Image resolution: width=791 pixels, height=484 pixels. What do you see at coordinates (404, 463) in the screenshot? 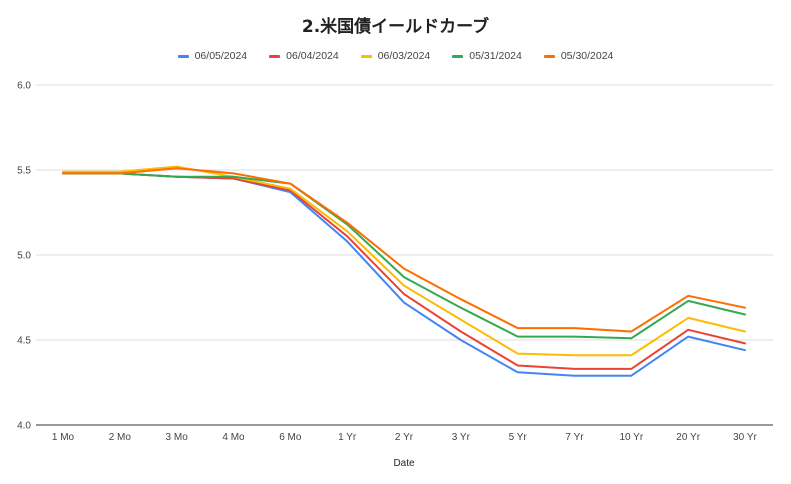
I see `x-axis-title: Date` at bounding box center [404, 463].